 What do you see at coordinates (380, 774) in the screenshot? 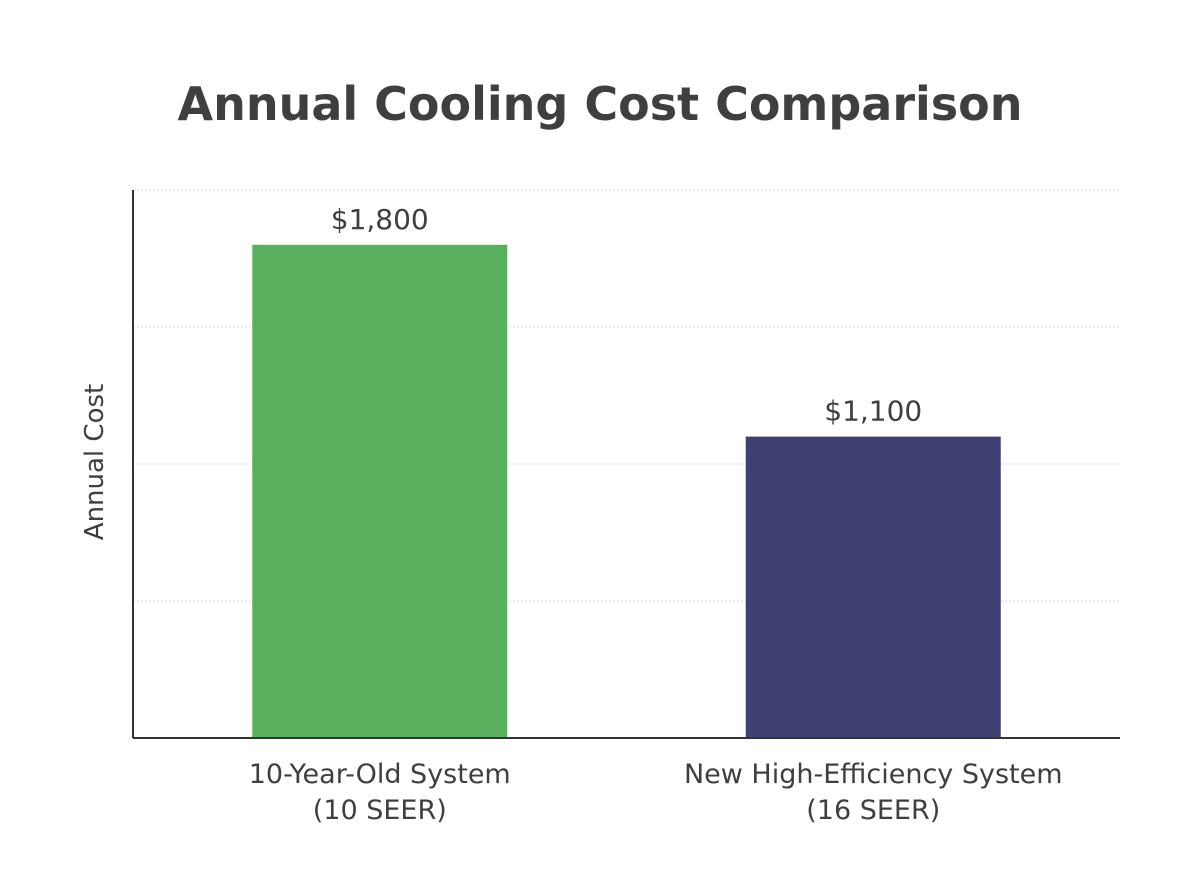
I see `category-label-line: 10-Year-Old System` at bounding box center [380, 774].